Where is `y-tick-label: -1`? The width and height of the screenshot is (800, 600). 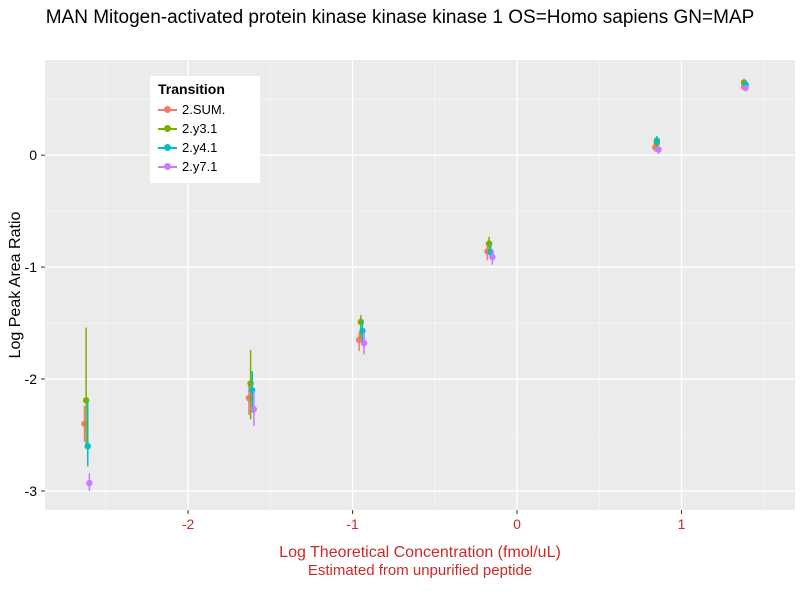 y-tick-label: -1 is located at coordinates (31, 267).